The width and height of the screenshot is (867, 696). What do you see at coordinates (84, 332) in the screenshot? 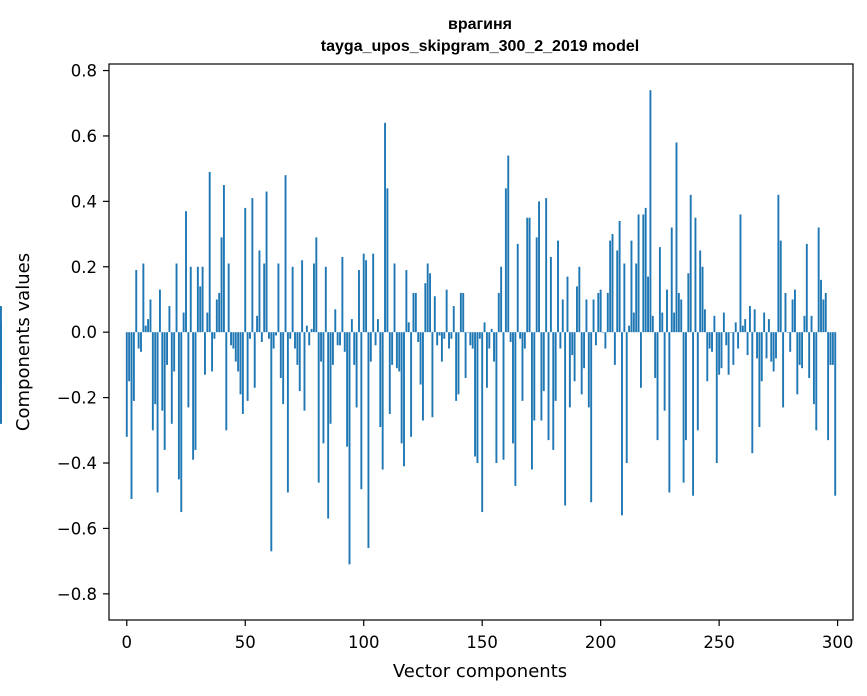
I see `y-tick-label: 0.0` at bounding box center [84, 332].